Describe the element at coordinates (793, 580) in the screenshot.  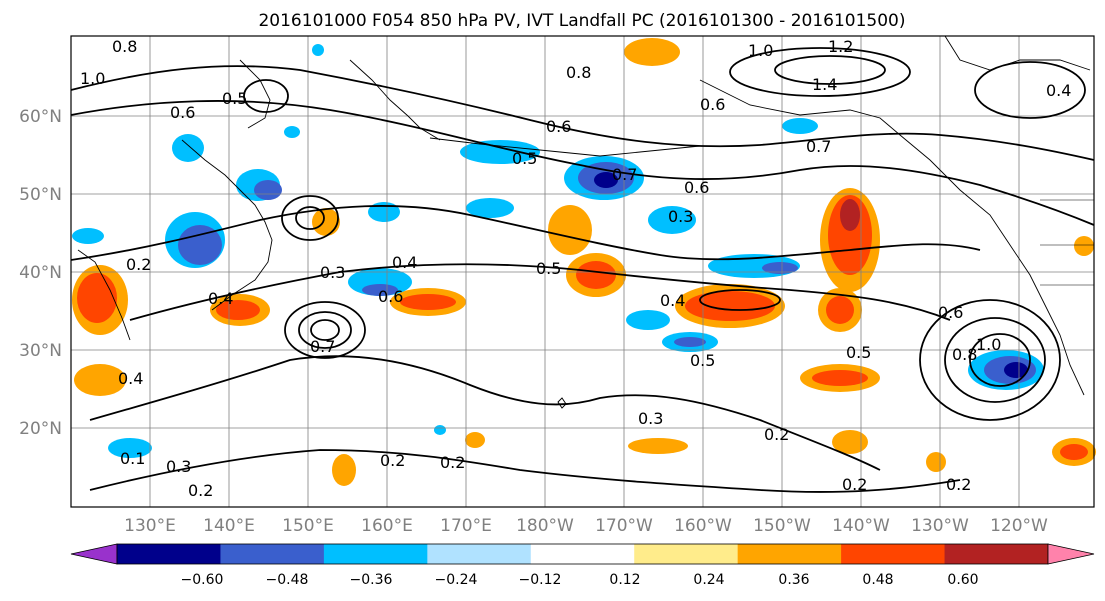
I see `colorbar-tick-label: 0.36` at that location.